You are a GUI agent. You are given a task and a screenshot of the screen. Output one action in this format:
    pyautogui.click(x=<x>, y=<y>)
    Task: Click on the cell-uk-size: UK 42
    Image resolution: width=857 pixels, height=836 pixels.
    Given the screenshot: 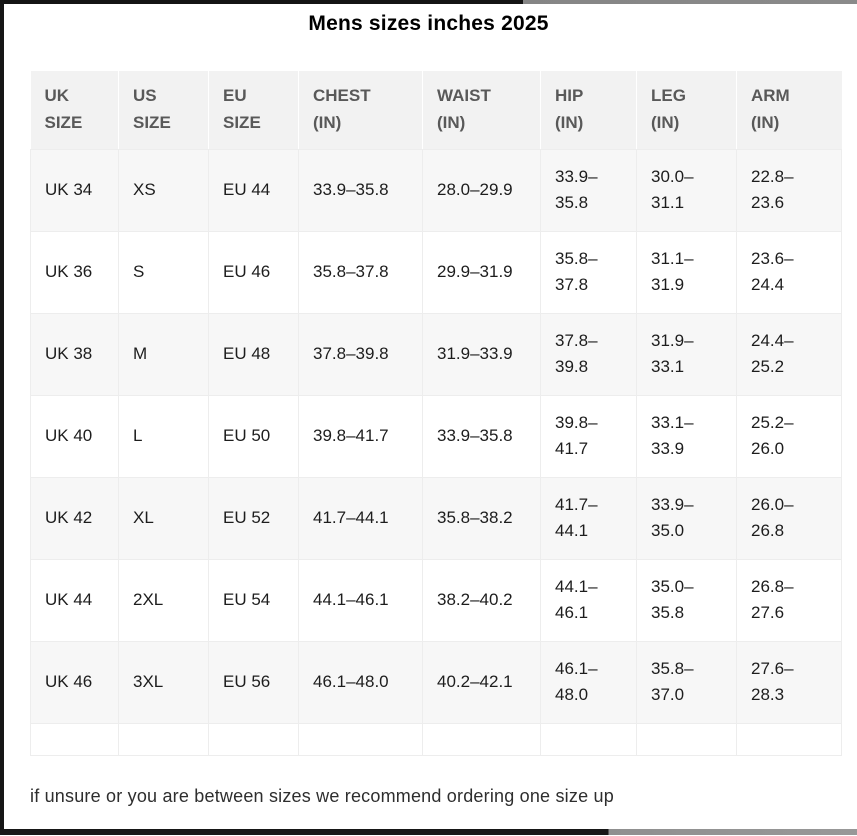 What is the action you would take?
    pyautogui.click(x=74, y=518)
    